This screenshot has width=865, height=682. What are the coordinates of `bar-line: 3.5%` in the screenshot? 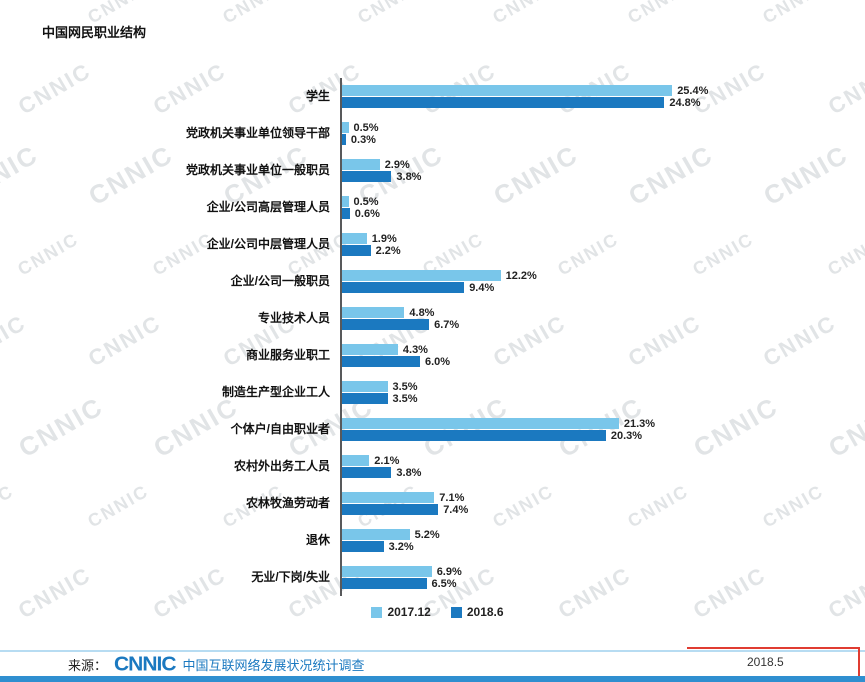 It's located at (588, 399).